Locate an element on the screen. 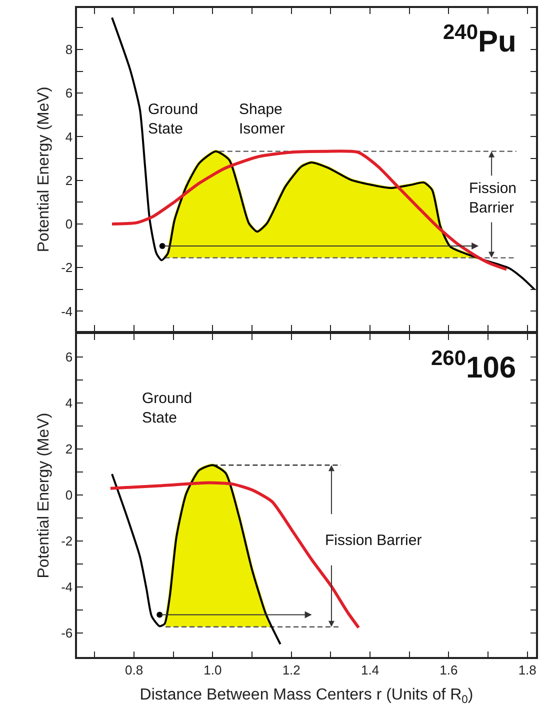  y-tick-label: 8 is located at coordinates (69, 49).